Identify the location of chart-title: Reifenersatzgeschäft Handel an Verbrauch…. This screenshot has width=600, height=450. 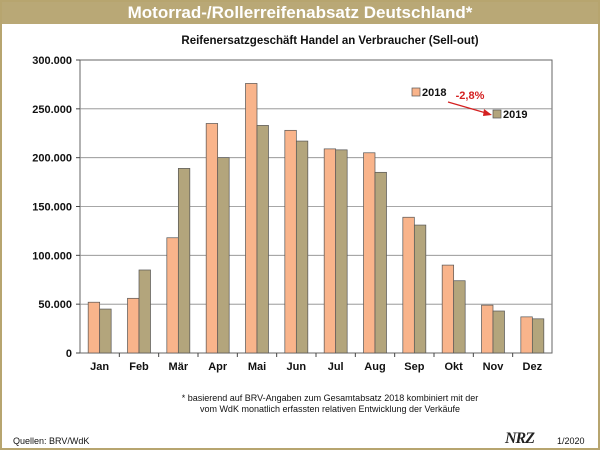
(329, 41).